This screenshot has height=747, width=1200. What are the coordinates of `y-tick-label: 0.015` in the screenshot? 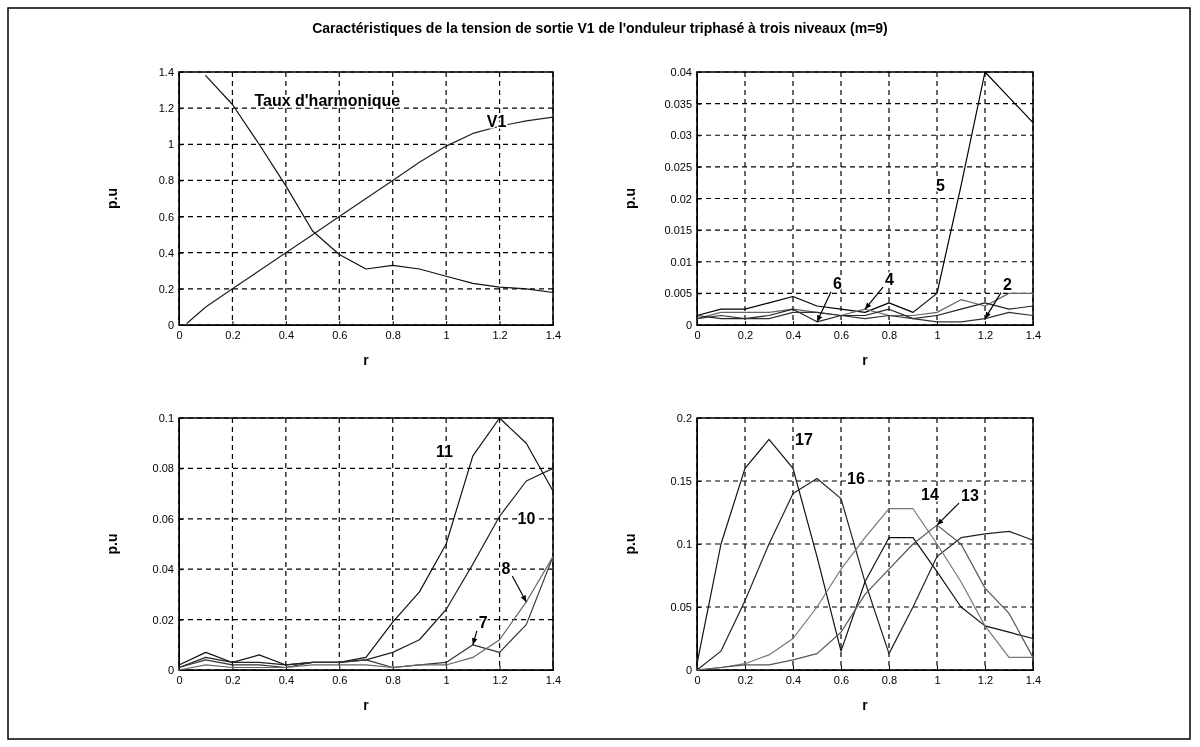 It's located at (678, 230).